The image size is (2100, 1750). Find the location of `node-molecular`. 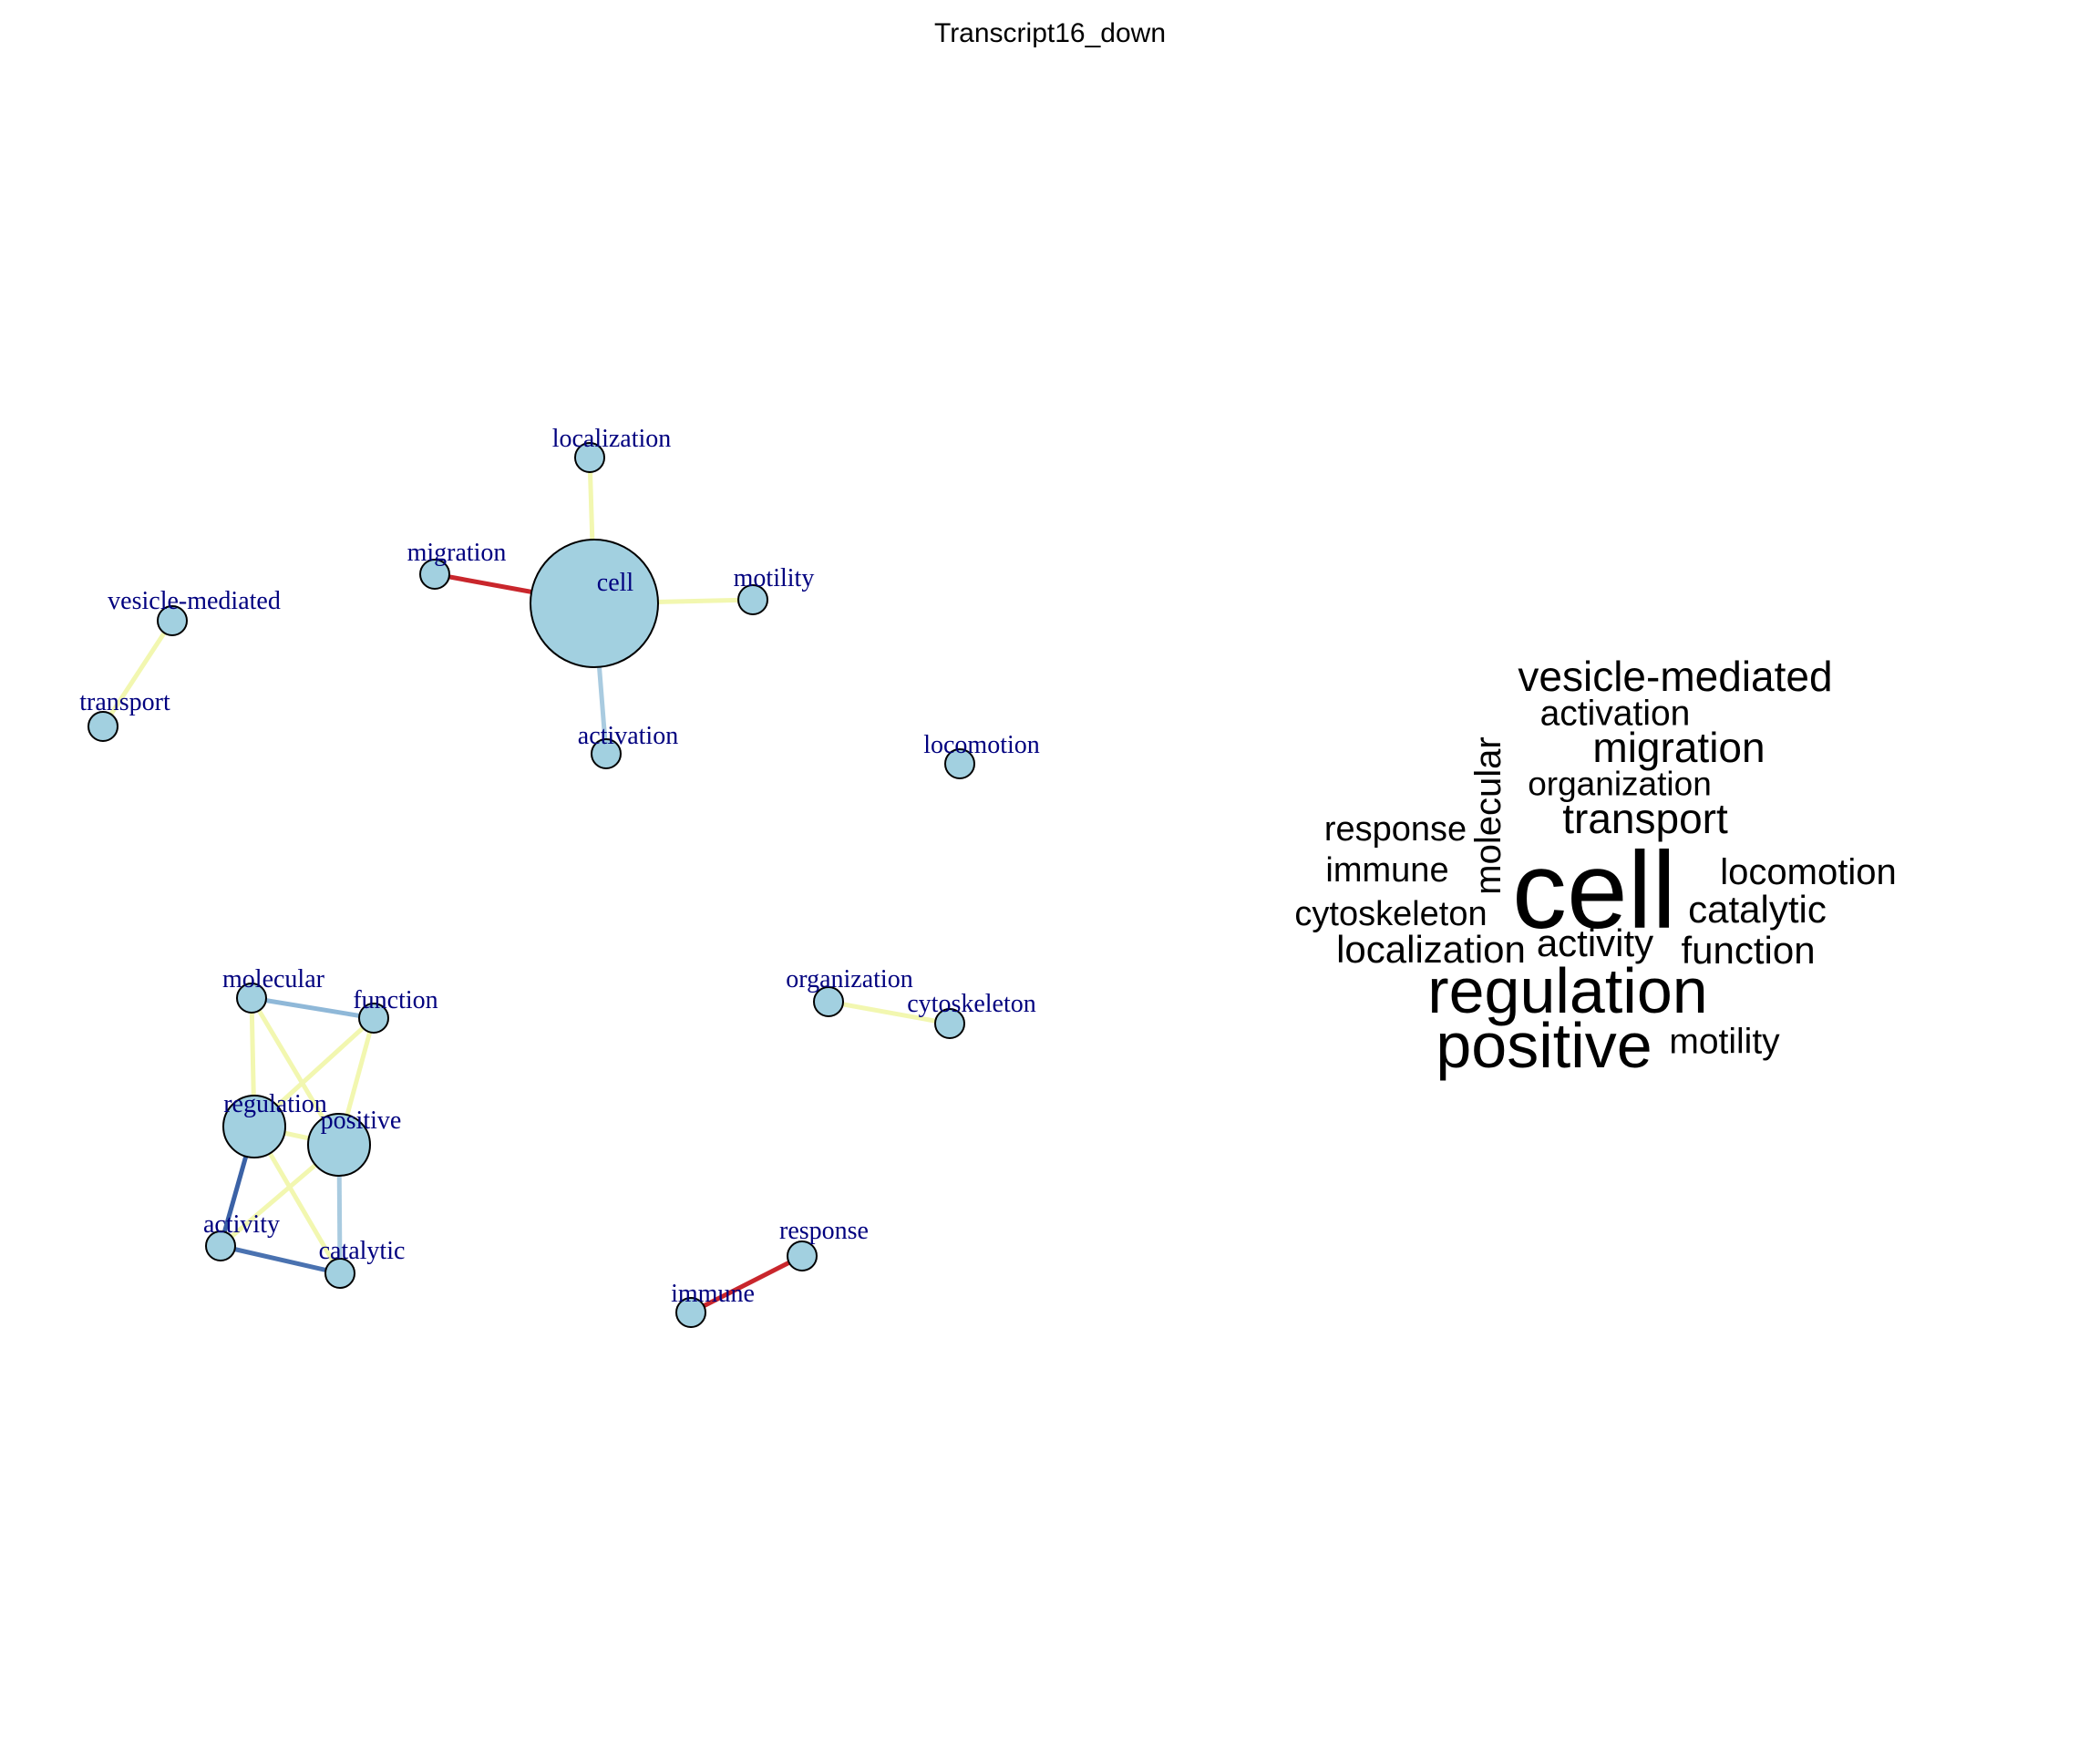

node-molecular is located at coordinates (251, 999).